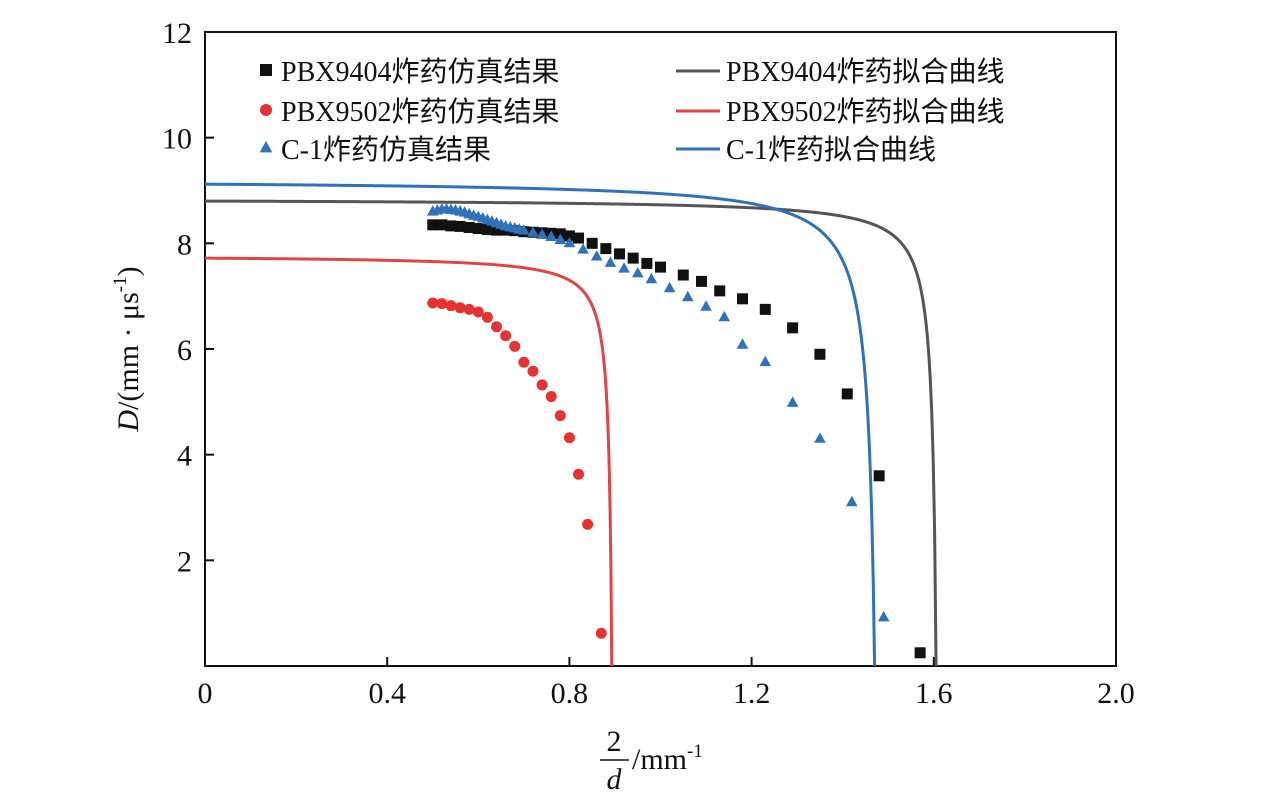  I want to click on legend-label: PBX9404炸药仿真结果, so click(420, 72).